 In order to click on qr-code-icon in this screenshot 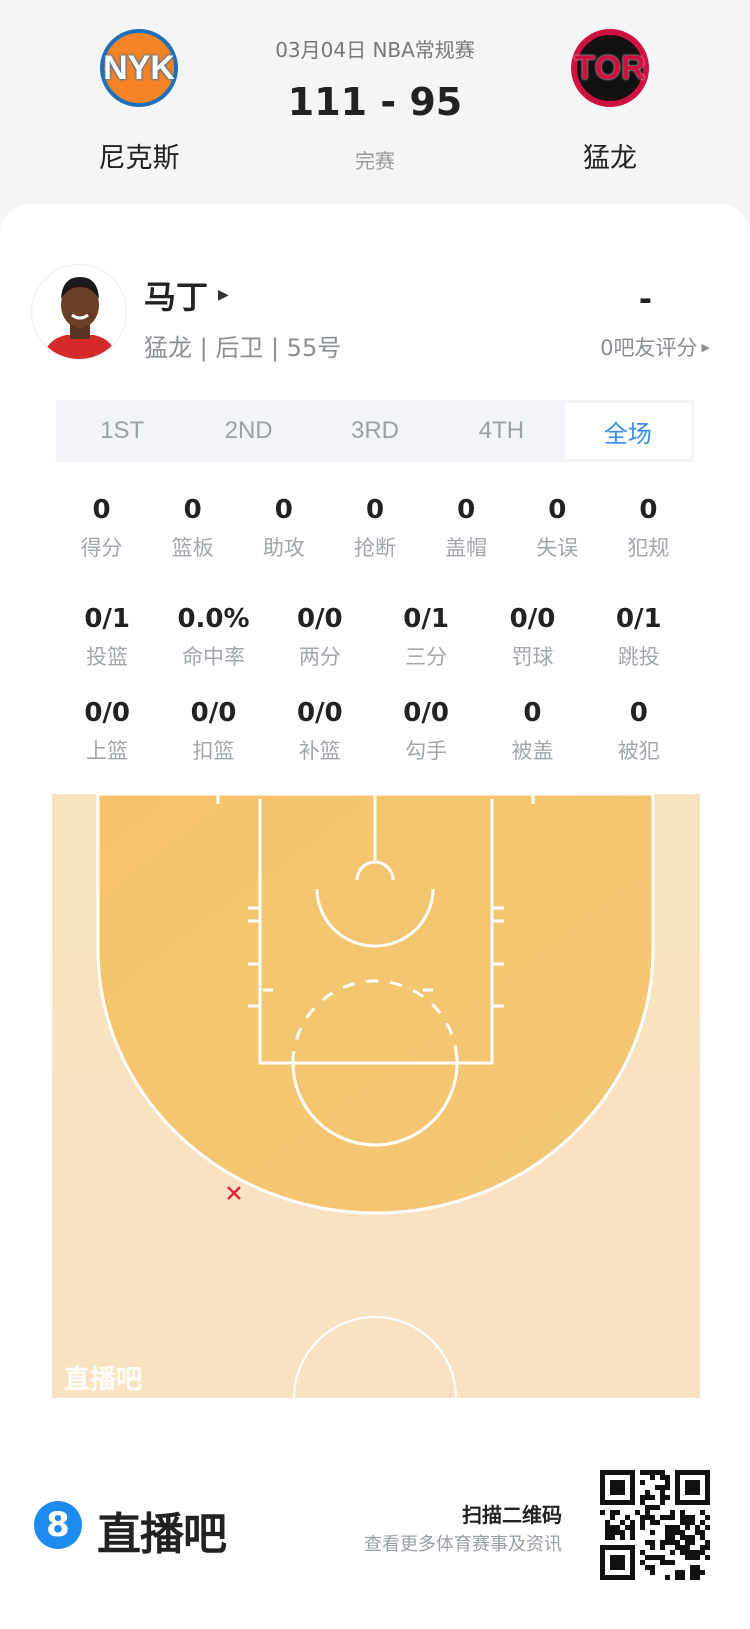, I will do `click(655, 1525)`.